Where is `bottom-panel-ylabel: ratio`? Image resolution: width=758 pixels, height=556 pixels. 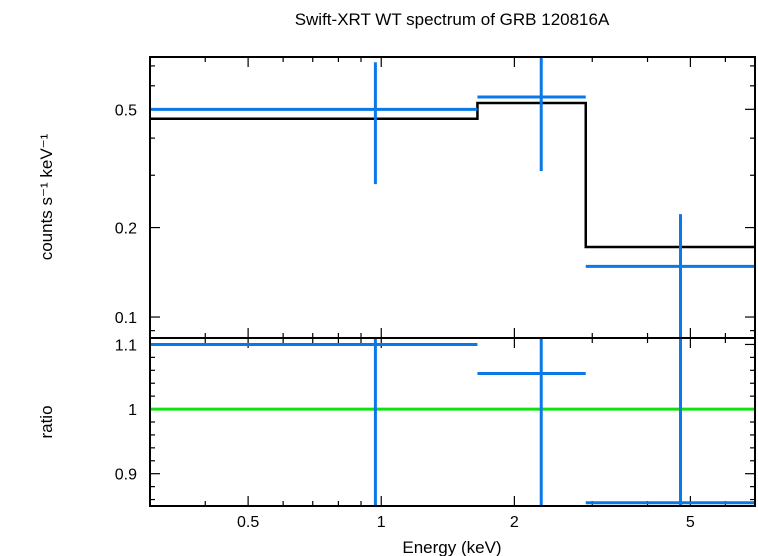
bottom-panel-ylabel: ratio is located at coordinates (46, 421).